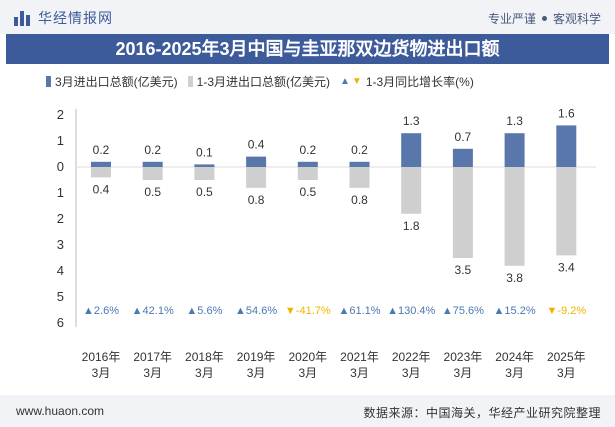  I want to click on data-label-jan-mar: 3.4, so click(566, 267).